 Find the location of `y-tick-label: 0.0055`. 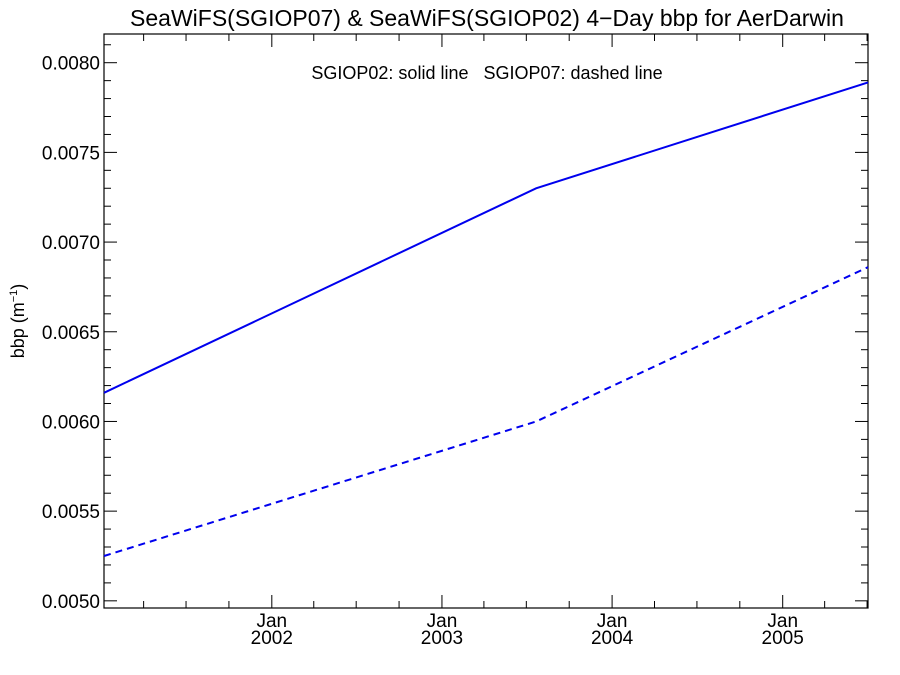

y-tick-label: 0.0055 is located at coordinates (71, 512).